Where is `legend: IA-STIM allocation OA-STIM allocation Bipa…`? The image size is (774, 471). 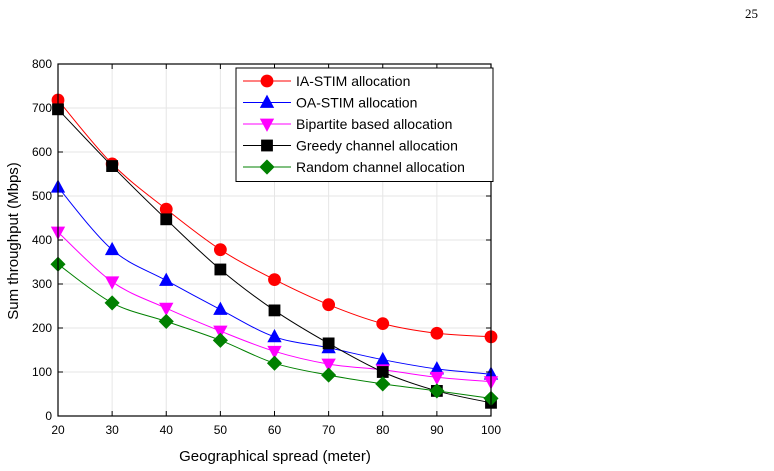 legend: IA-STIM allocation OA-STIM allocation Bipa… is located at coordinates (364, 124).